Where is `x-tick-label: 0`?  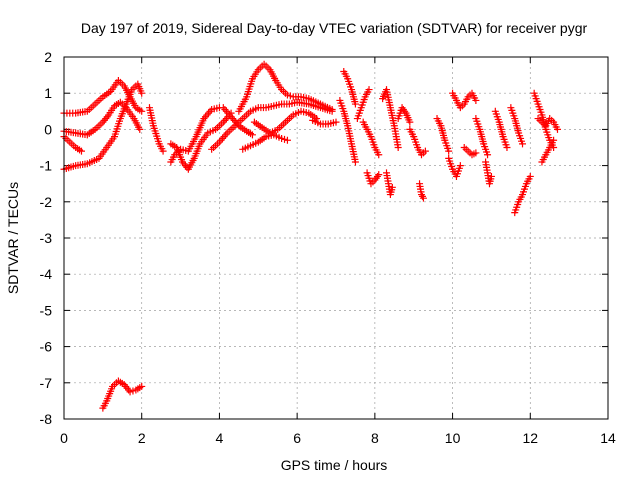 x-tick-label: 0 is located at coordinates (64, 438).